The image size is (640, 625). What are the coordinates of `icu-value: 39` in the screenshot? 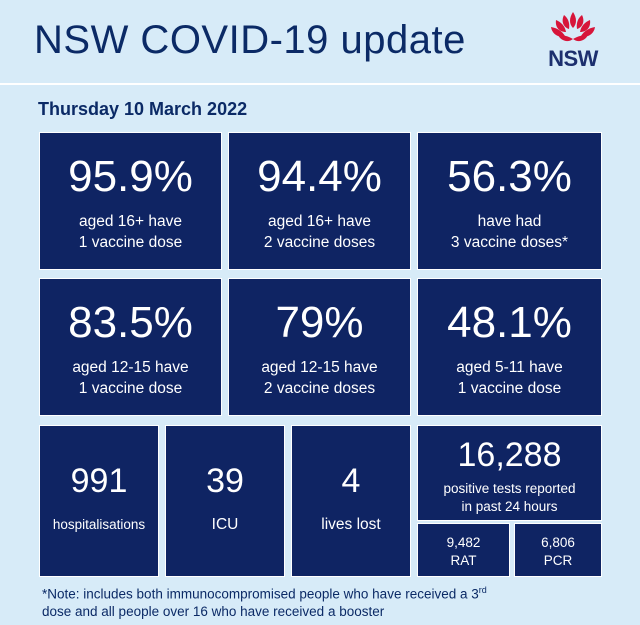 It's located at (225, 481).